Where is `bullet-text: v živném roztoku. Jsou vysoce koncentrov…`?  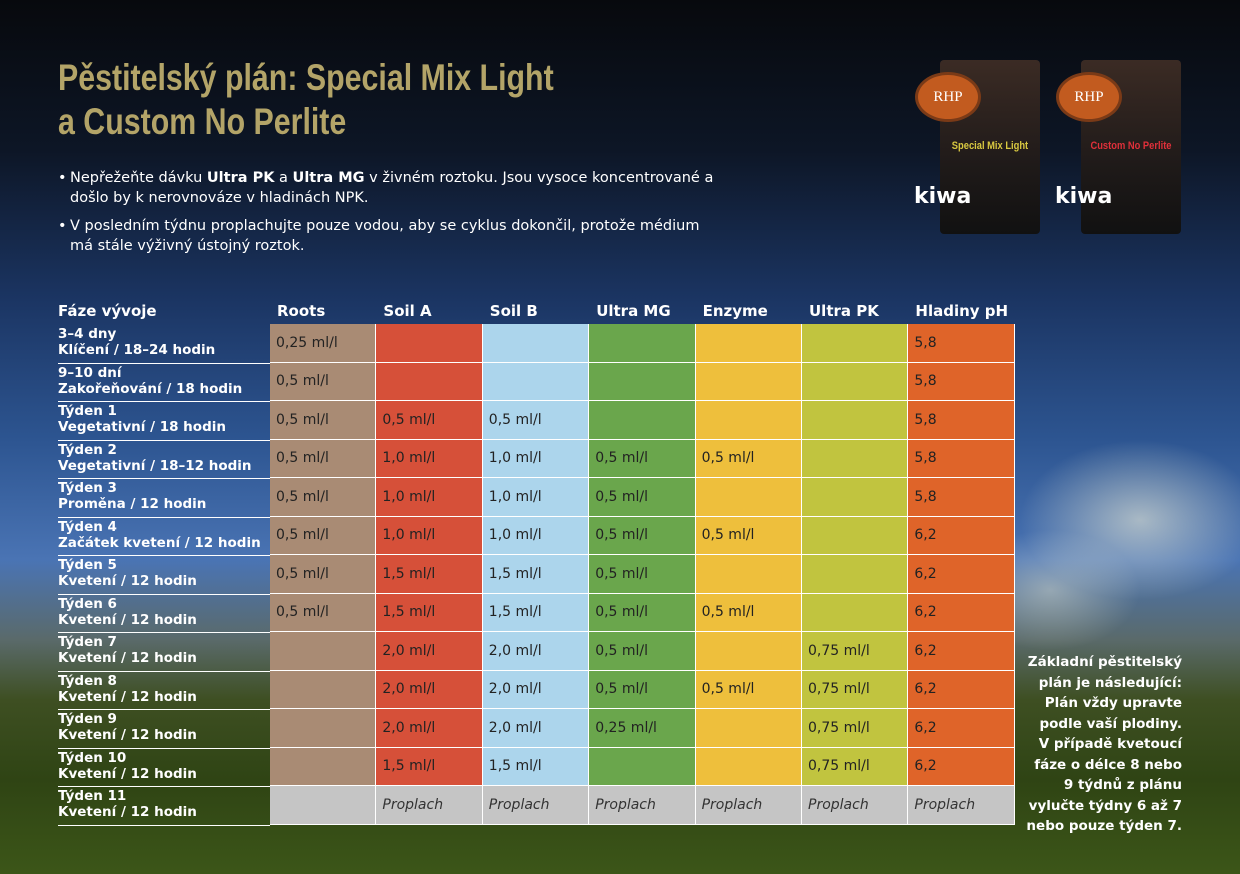 bullet-text: v živném roztoku. Jsou vysoce koncentrov… is located at coordinates (392, 188).